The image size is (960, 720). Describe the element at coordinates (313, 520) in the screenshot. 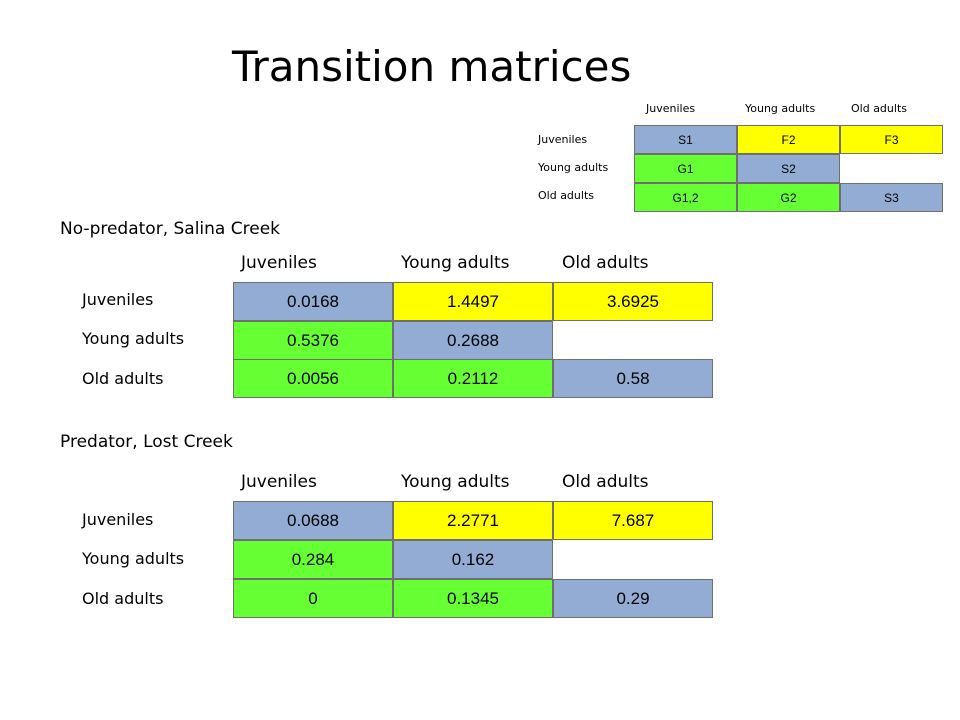

I see `predator-cell-r1c1: 0.0688` at that location.